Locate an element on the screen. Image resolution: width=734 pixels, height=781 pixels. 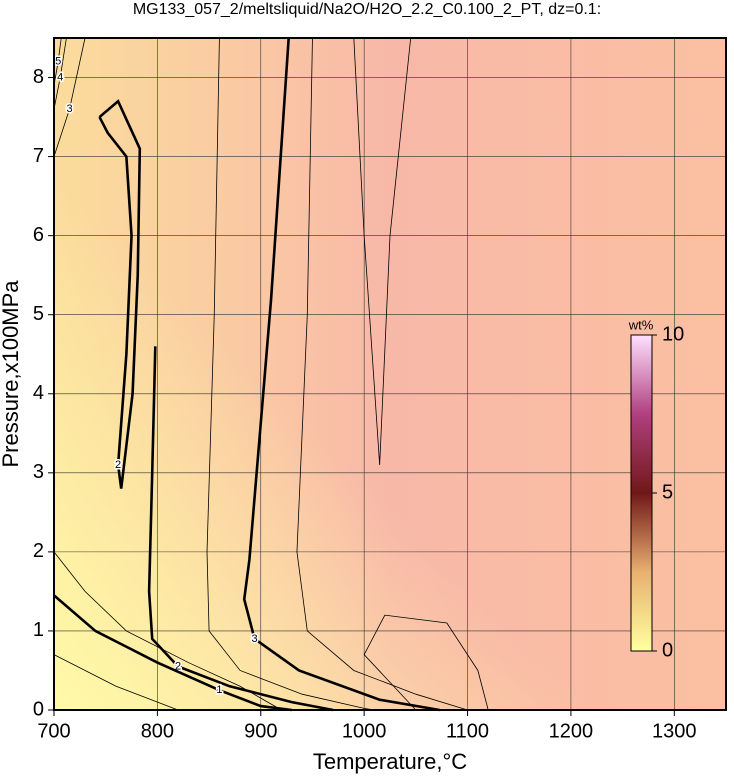
y-tick-label: 4 is located at coordinates (38, 393).